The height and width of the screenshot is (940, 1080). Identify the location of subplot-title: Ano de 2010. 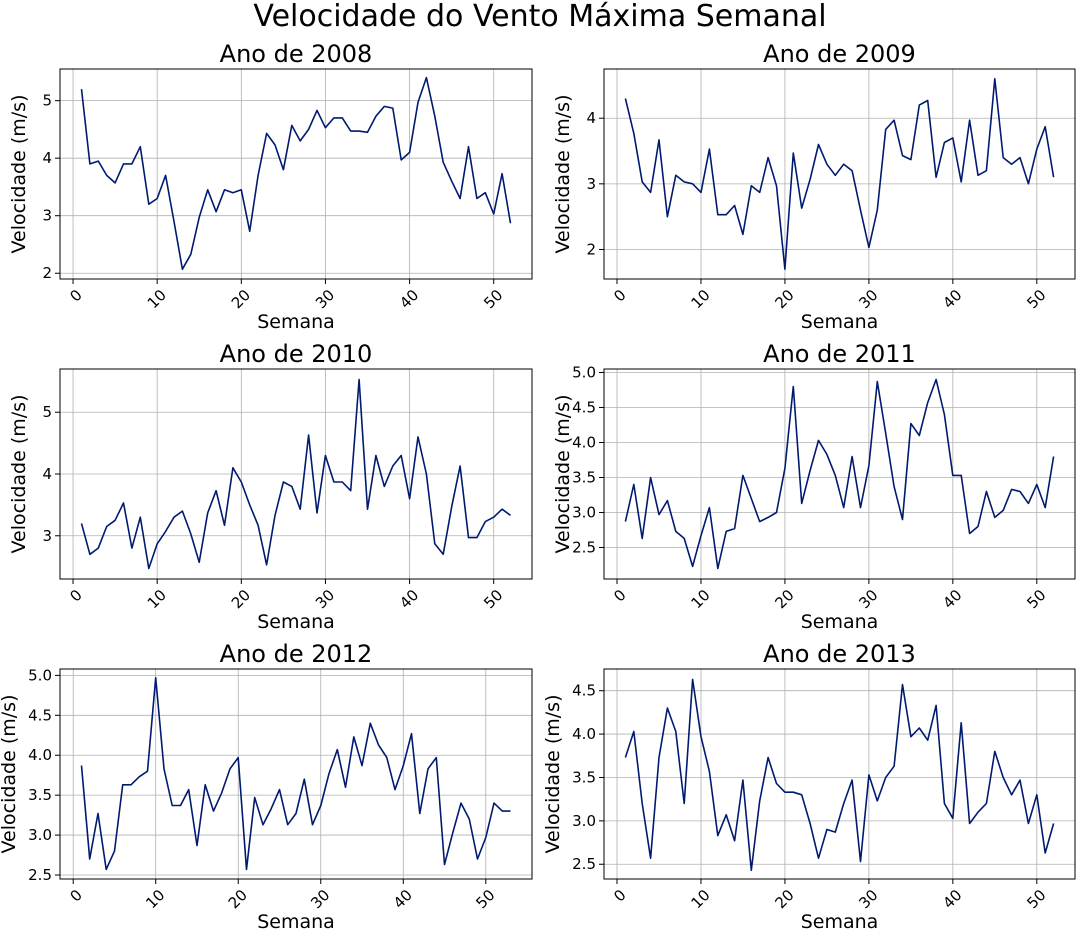
(296, 354).